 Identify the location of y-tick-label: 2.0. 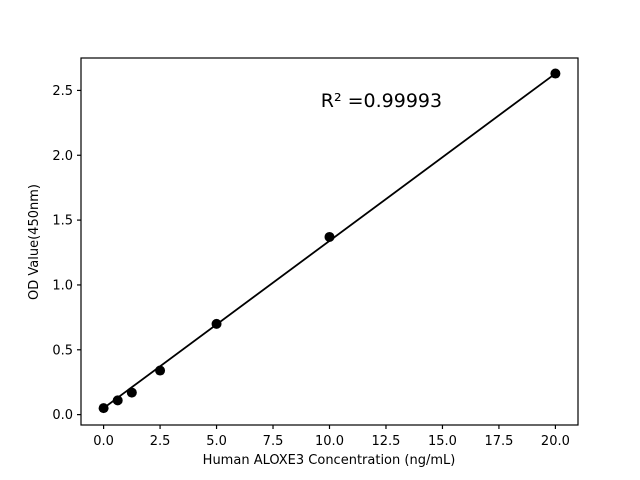
(62, 156).